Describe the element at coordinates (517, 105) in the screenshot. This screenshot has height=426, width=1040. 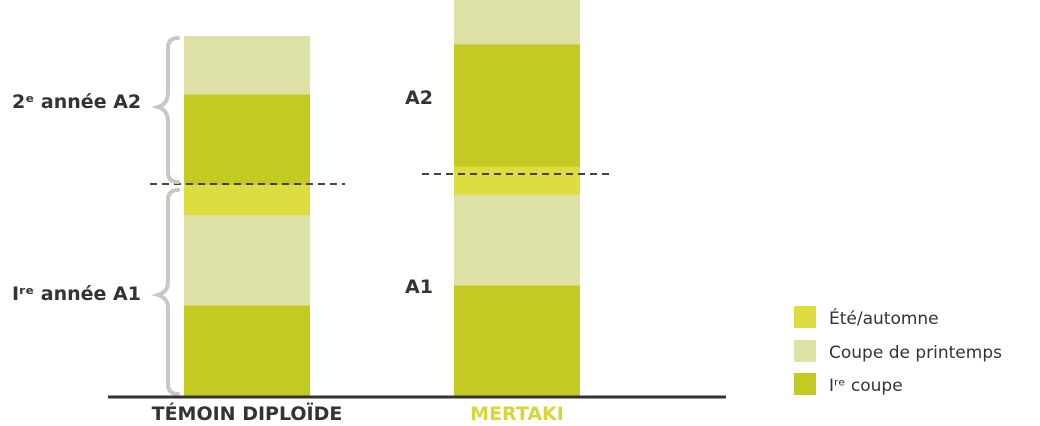
I see `bar-mertaki-year2-premiere-coupe` at that location.